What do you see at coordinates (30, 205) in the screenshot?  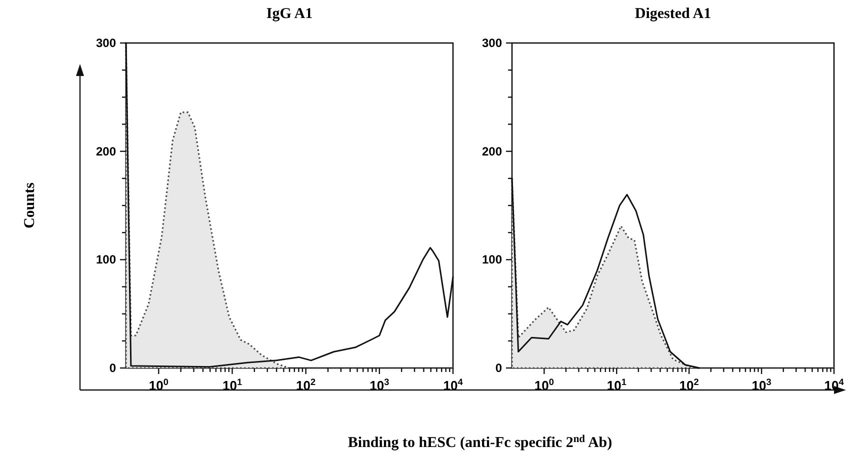 I see `y-axis-title: Counts` at bounding box center [30, 205].